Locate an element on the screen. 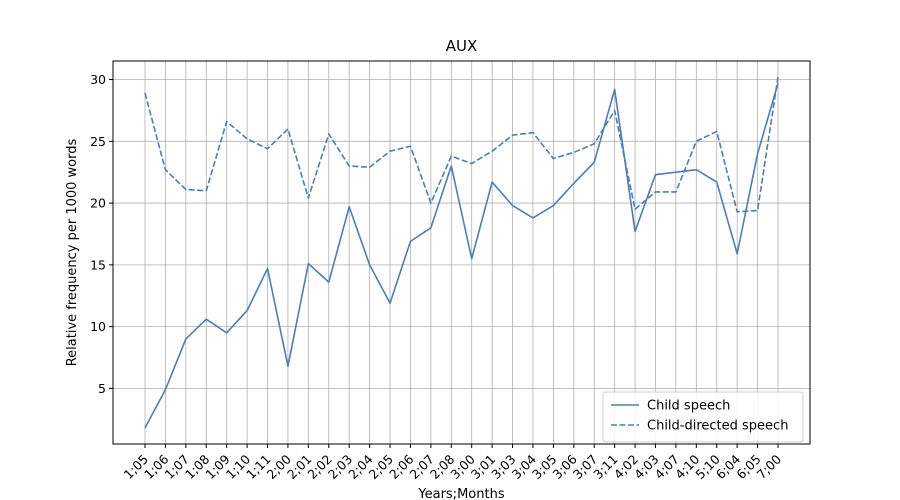 This screenshot has width=900, height=500. x-axis-title: Years;Months is located at coordinates (460, 493).